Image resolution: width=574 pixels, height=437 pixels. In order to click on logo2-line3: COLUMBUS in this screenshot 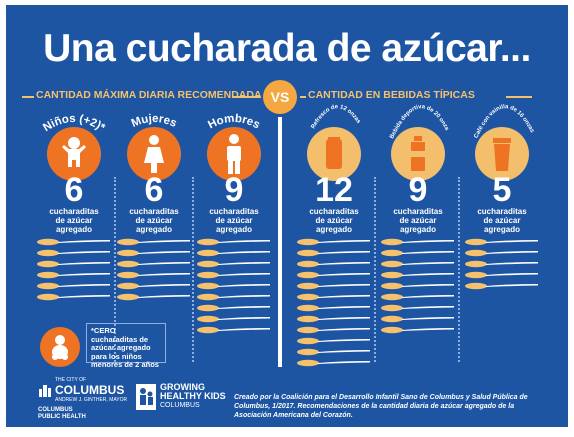, I will do `click(180, 405)`.